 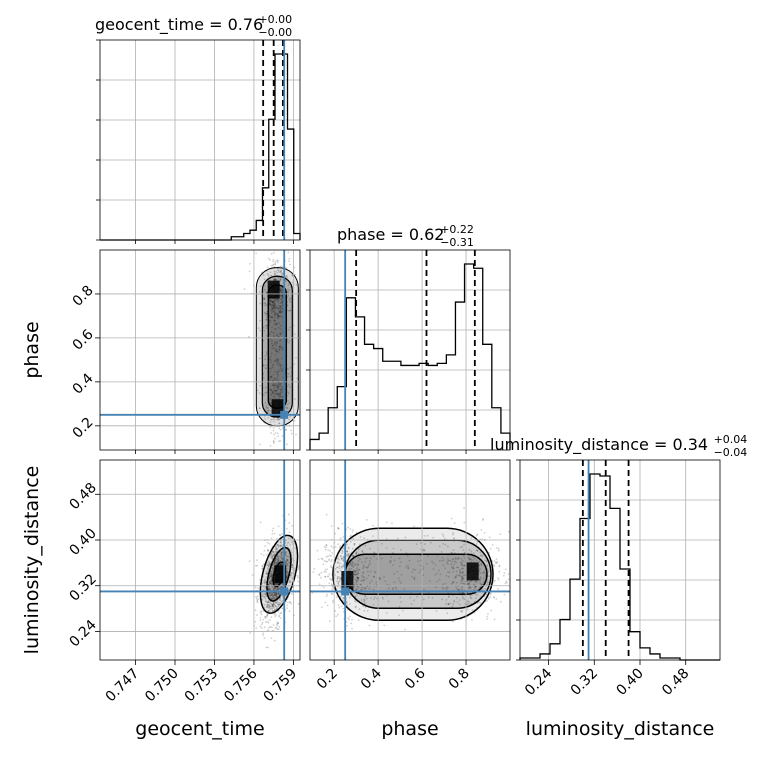 What do you see at coordinates (82, 496) in the screenshot?
I see `y-tick-label-luminosity_distance: 0.48` at bounding box center [82, 496].